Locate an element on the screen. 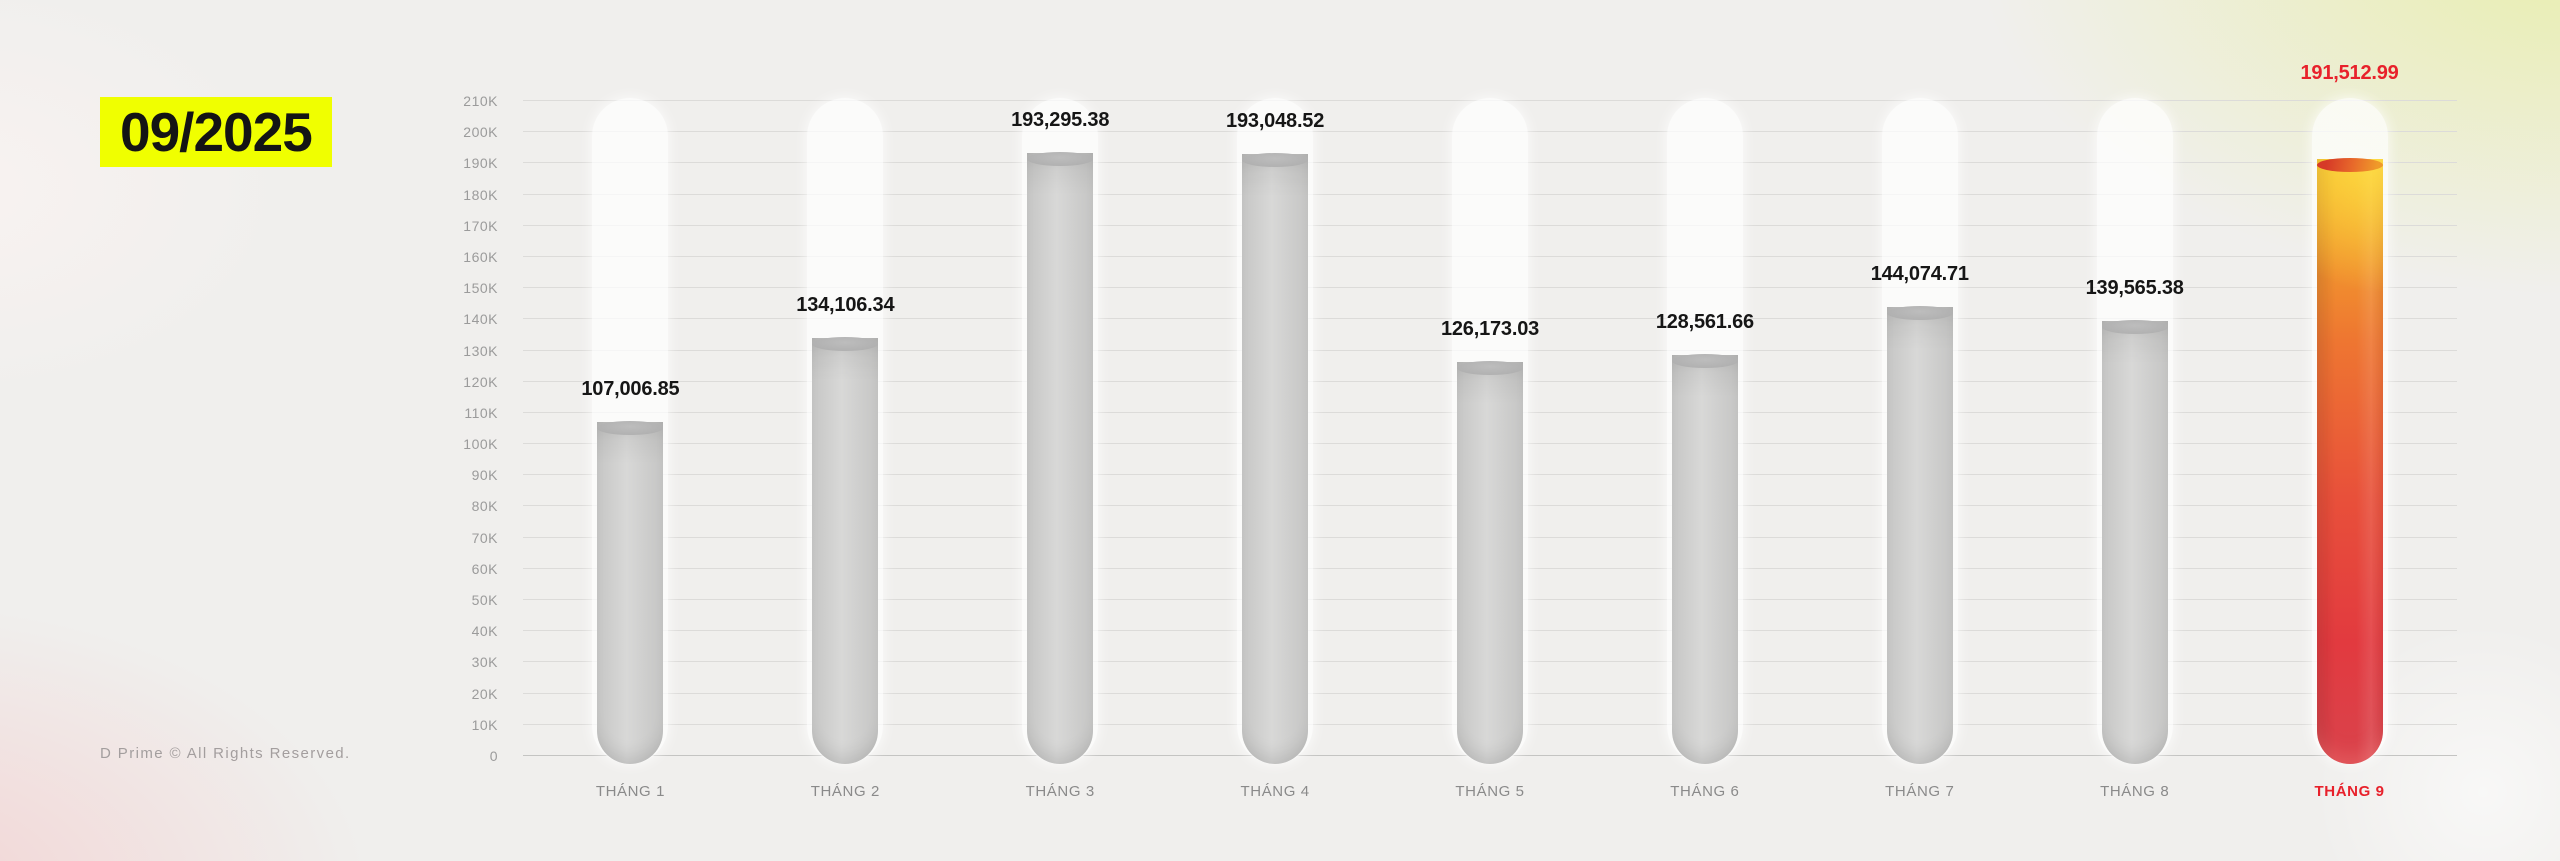 The height and width of the screenshot is (861, 2560). x-axis-month-label: THÁNG 6 is located at coordinates (1705, 791).